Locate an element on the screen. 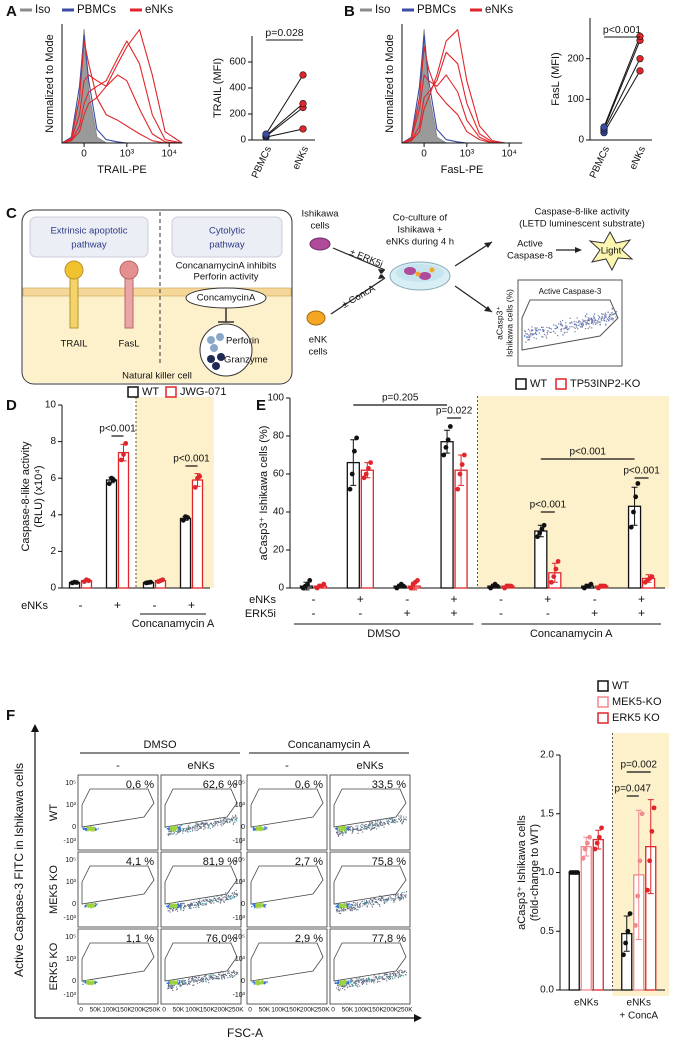  panel-label: F is located at coordinates (10, 715).